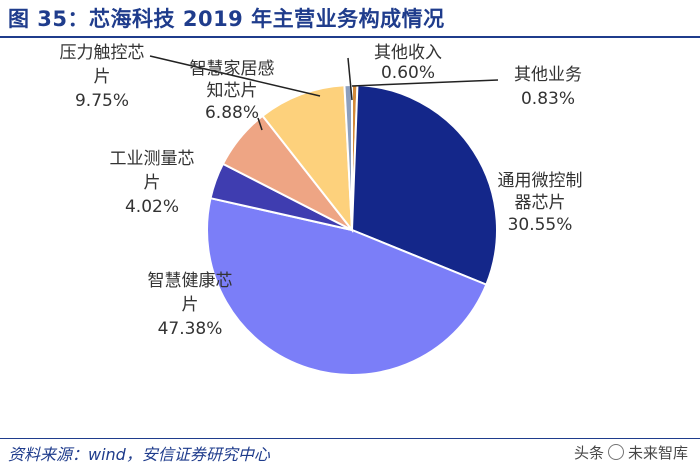 This screenshot has width=700, height=467. What do you see at coordinates (232, 113) in the screenshot?
I see `slice-label-line: 6.88%` at bounding box center [232, 113].